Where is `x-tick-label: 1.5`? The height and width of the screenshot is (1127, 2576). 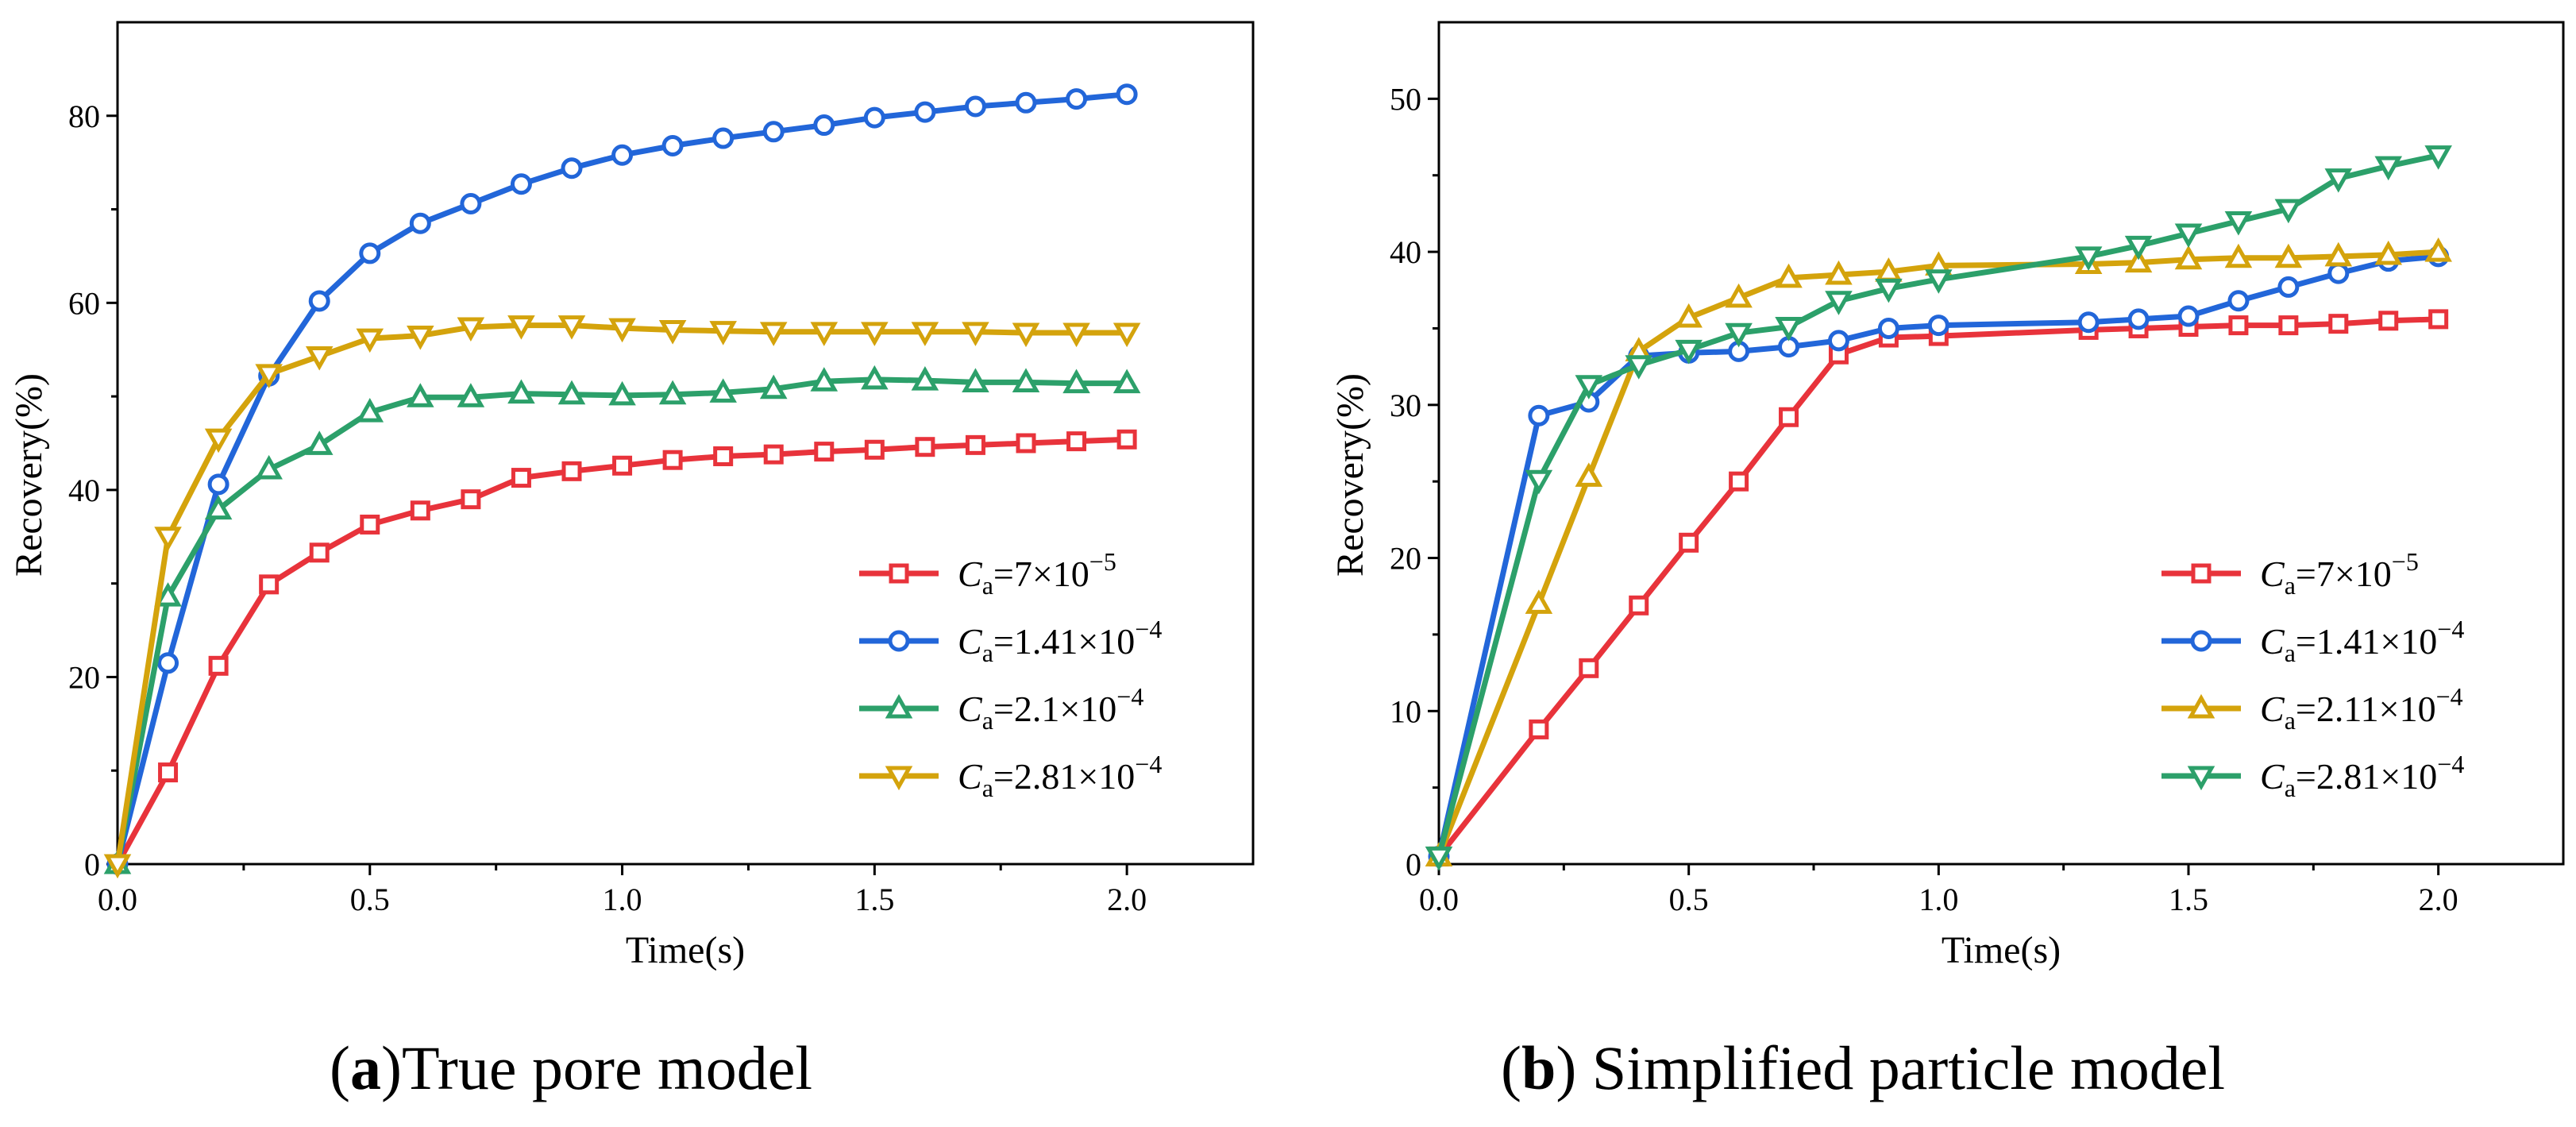 x-tick-label: 1.5 is located at coordinates (874, 899).